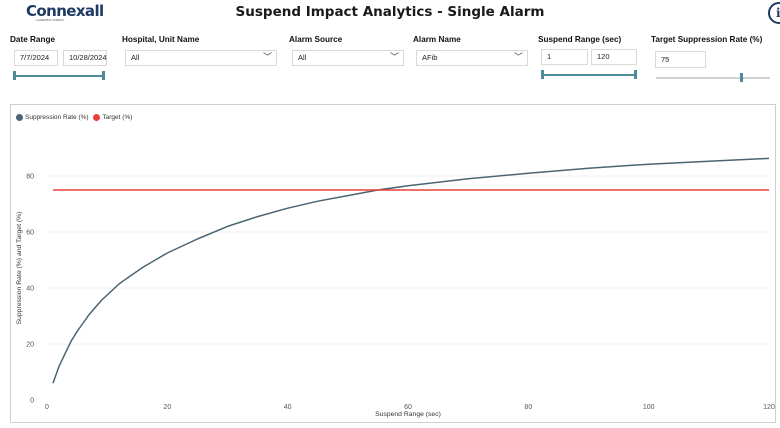  Describe the element at coordinates (528, 407) in the screenshot. I see `x-tick-label: 80` at that location.